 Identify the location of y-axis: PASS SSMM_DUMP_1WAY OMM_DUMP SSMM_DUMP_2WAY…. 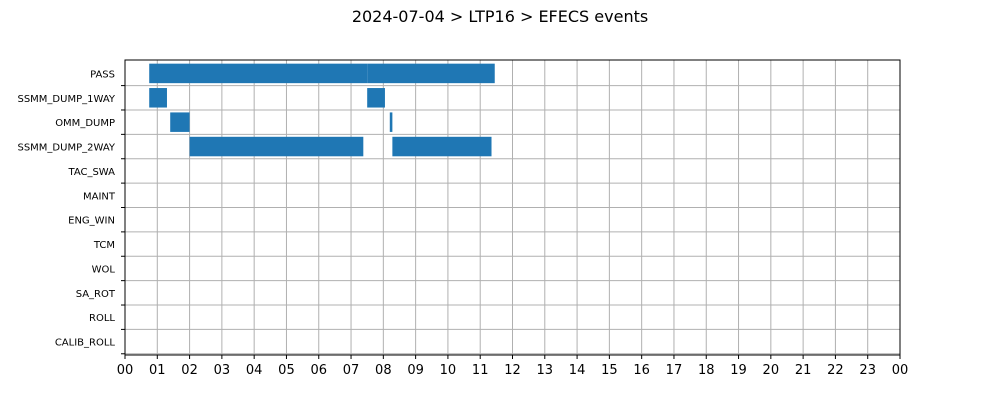
(71, 212).